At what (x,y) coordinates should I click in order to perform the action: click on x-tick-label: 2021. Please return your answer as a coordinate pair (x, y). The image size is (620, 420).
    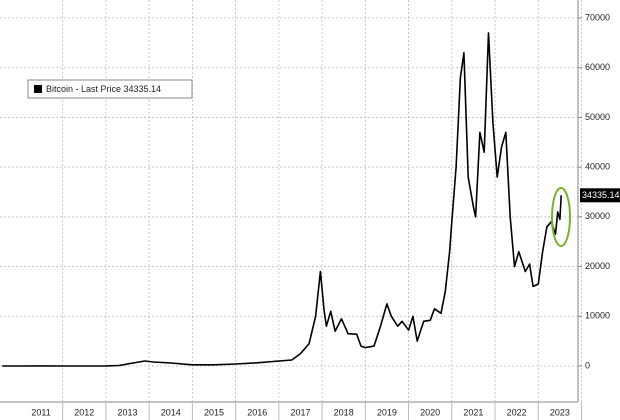
    Looking at the image, I should click on (473, 412).